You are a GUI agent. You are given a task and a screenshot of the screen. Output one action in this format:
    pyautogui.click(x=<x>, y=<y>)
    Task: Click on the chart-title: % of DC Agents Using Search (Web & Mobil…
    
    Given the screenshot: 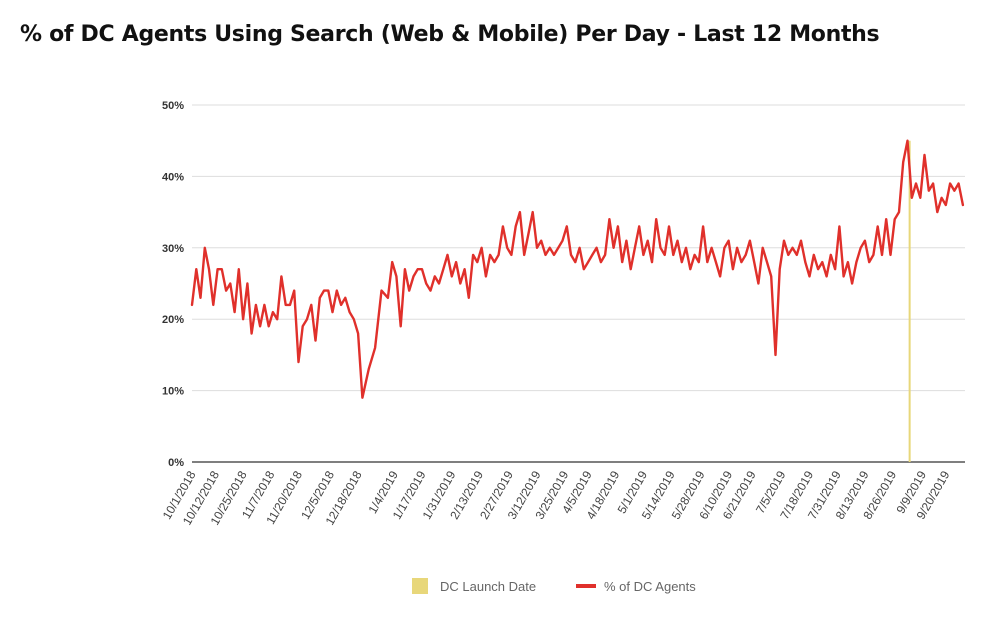 What is the action you would take?
    pyautogui.click(x=450, y=34)
    